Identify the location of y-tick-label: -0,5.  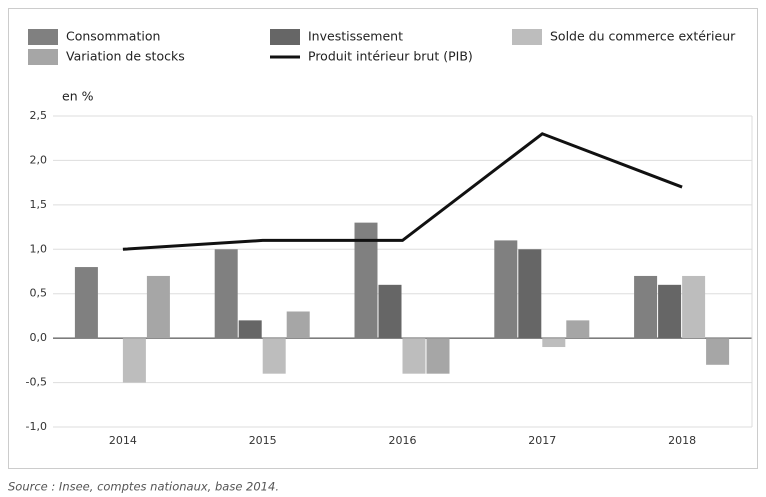
(36, 382).